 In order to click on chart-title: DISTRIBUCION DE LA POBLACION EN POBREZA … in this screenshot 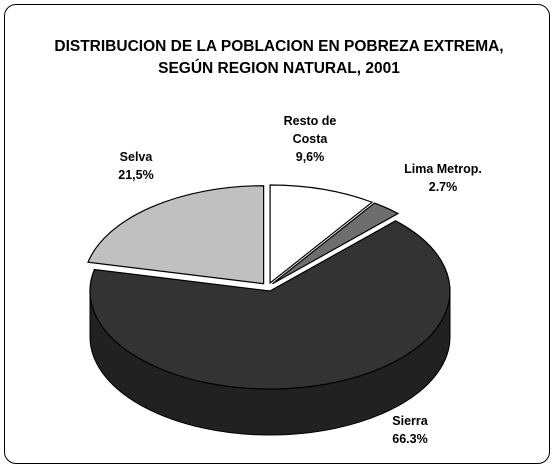, I will do `click(283, 57)`.